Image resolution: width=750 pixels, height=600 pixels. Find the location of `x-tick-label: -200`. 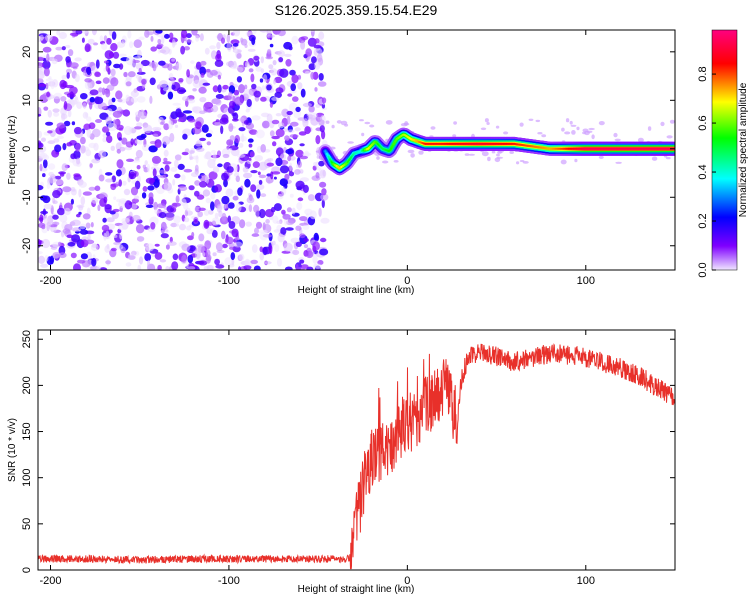

x-tick-label: -200 is located at coordinates (50, 281).